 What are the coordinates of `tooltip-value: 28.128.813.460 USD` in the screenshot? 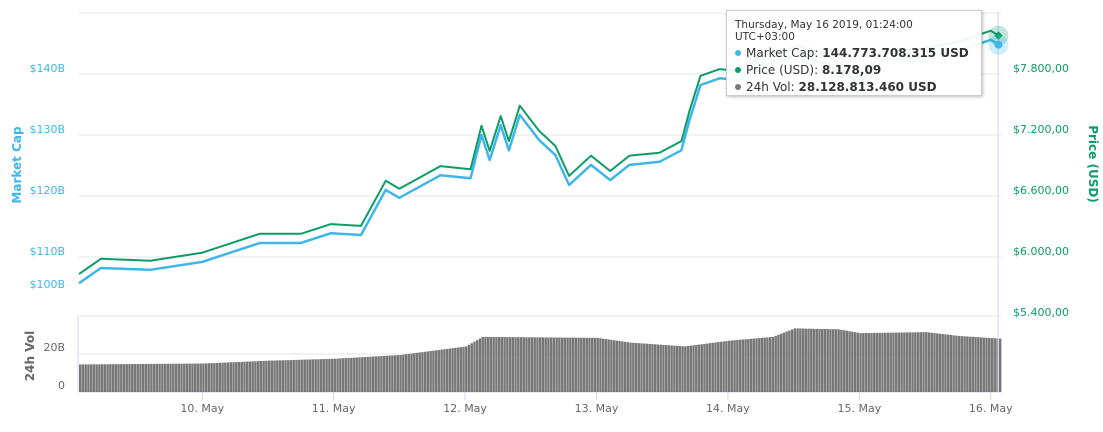 It's located at (867, 87).